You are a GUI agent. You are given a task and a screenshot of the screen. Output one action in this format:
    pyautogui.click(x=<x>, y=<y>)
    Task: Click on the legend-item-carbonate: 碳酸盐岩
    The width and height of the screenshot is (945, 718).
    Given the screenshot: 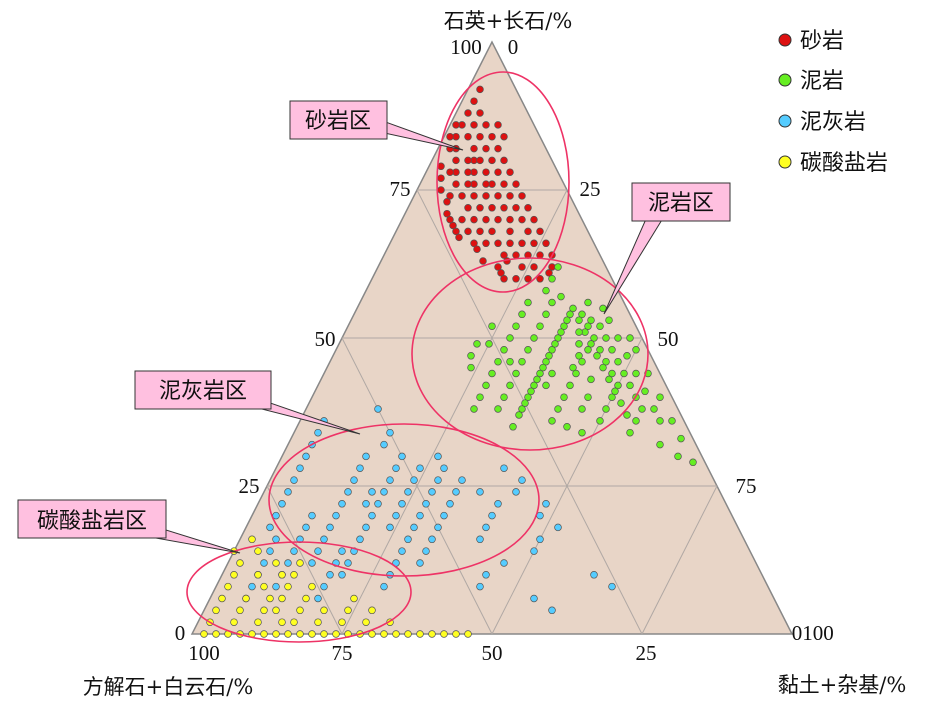 What is the action you would take?
    pyautogui.click(x=833, y=163)
    